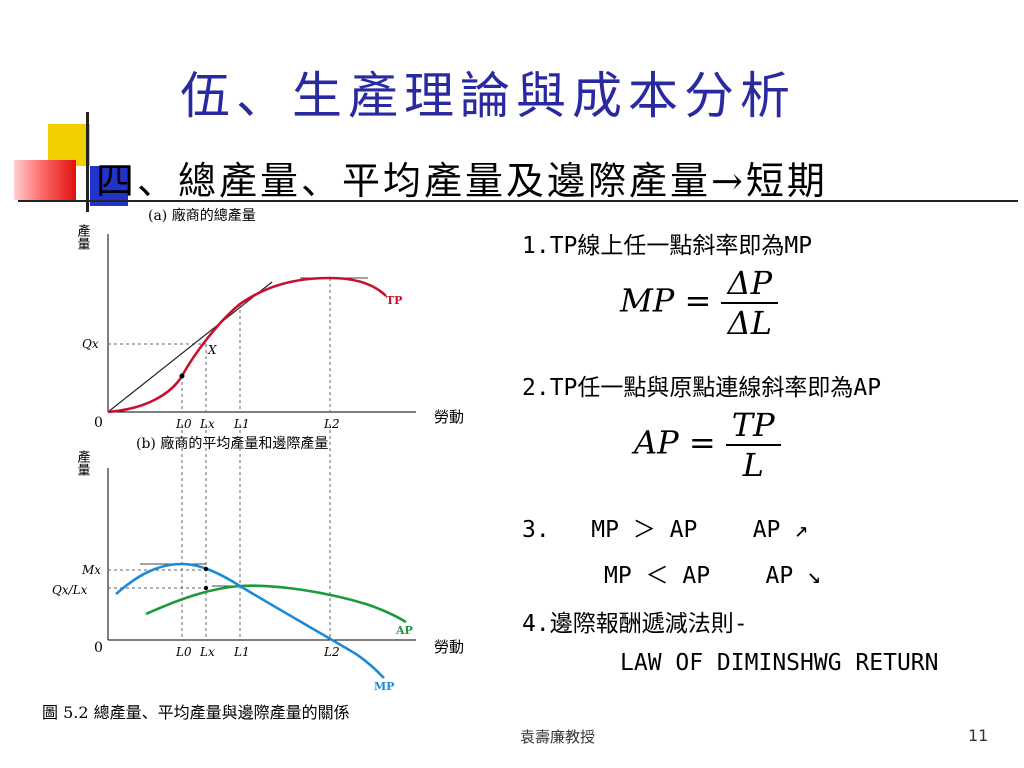 The image size is (1024, 768). What do you see at coordinates (90, 344) in the screenshot?
I see `qx-label: Qx` at bounding box center [90, 344].